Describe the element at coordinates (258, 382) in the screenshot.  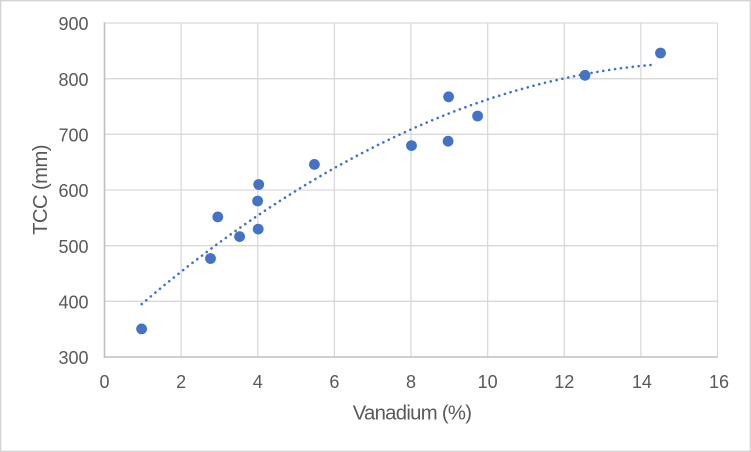
I see `svg-text: 4` at that location.